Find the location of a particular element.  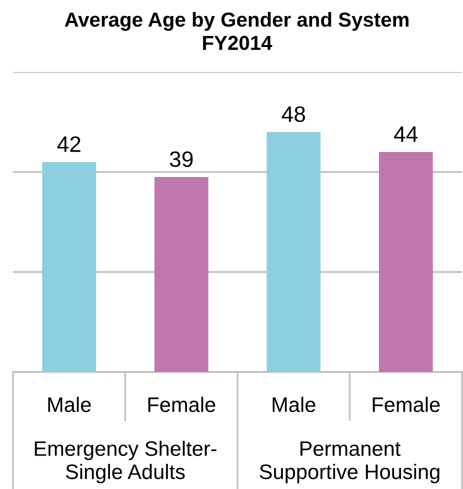

text: Emergency Shelter- Single Adults is located at coordinates (125, 462).